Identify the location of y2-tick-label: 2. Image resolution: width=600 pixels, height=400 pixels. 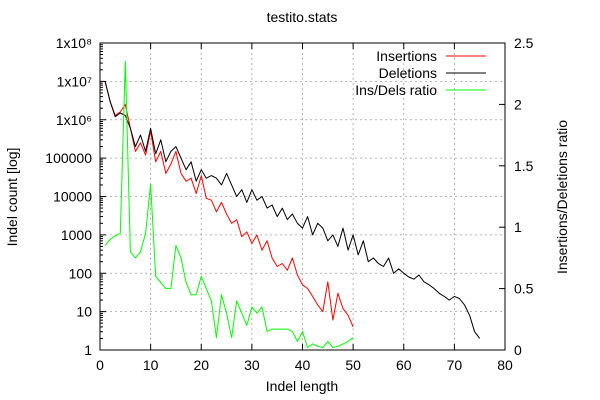
(518, 104).